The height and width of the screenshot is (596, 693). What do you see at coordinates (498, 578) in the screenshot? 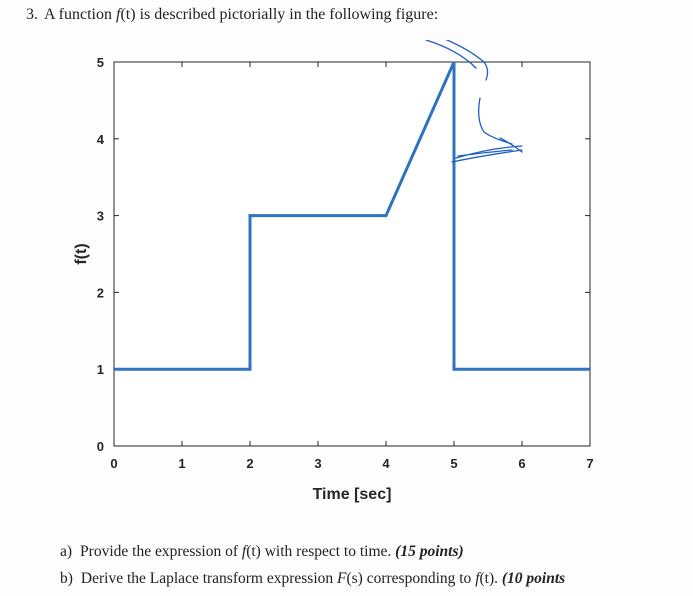
I see `part-b-text-after: .` at bounding box center [498, 578].